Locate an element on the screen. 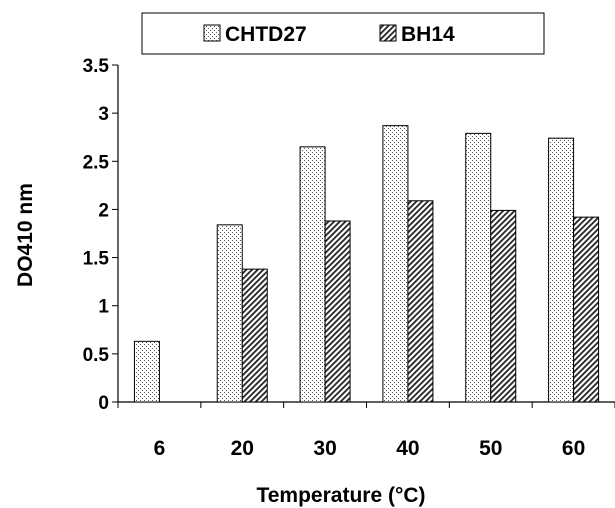 The height and width of the screenshot is (508, 615). y-tick-label: 3.5 is located at coordinates (96, 66).